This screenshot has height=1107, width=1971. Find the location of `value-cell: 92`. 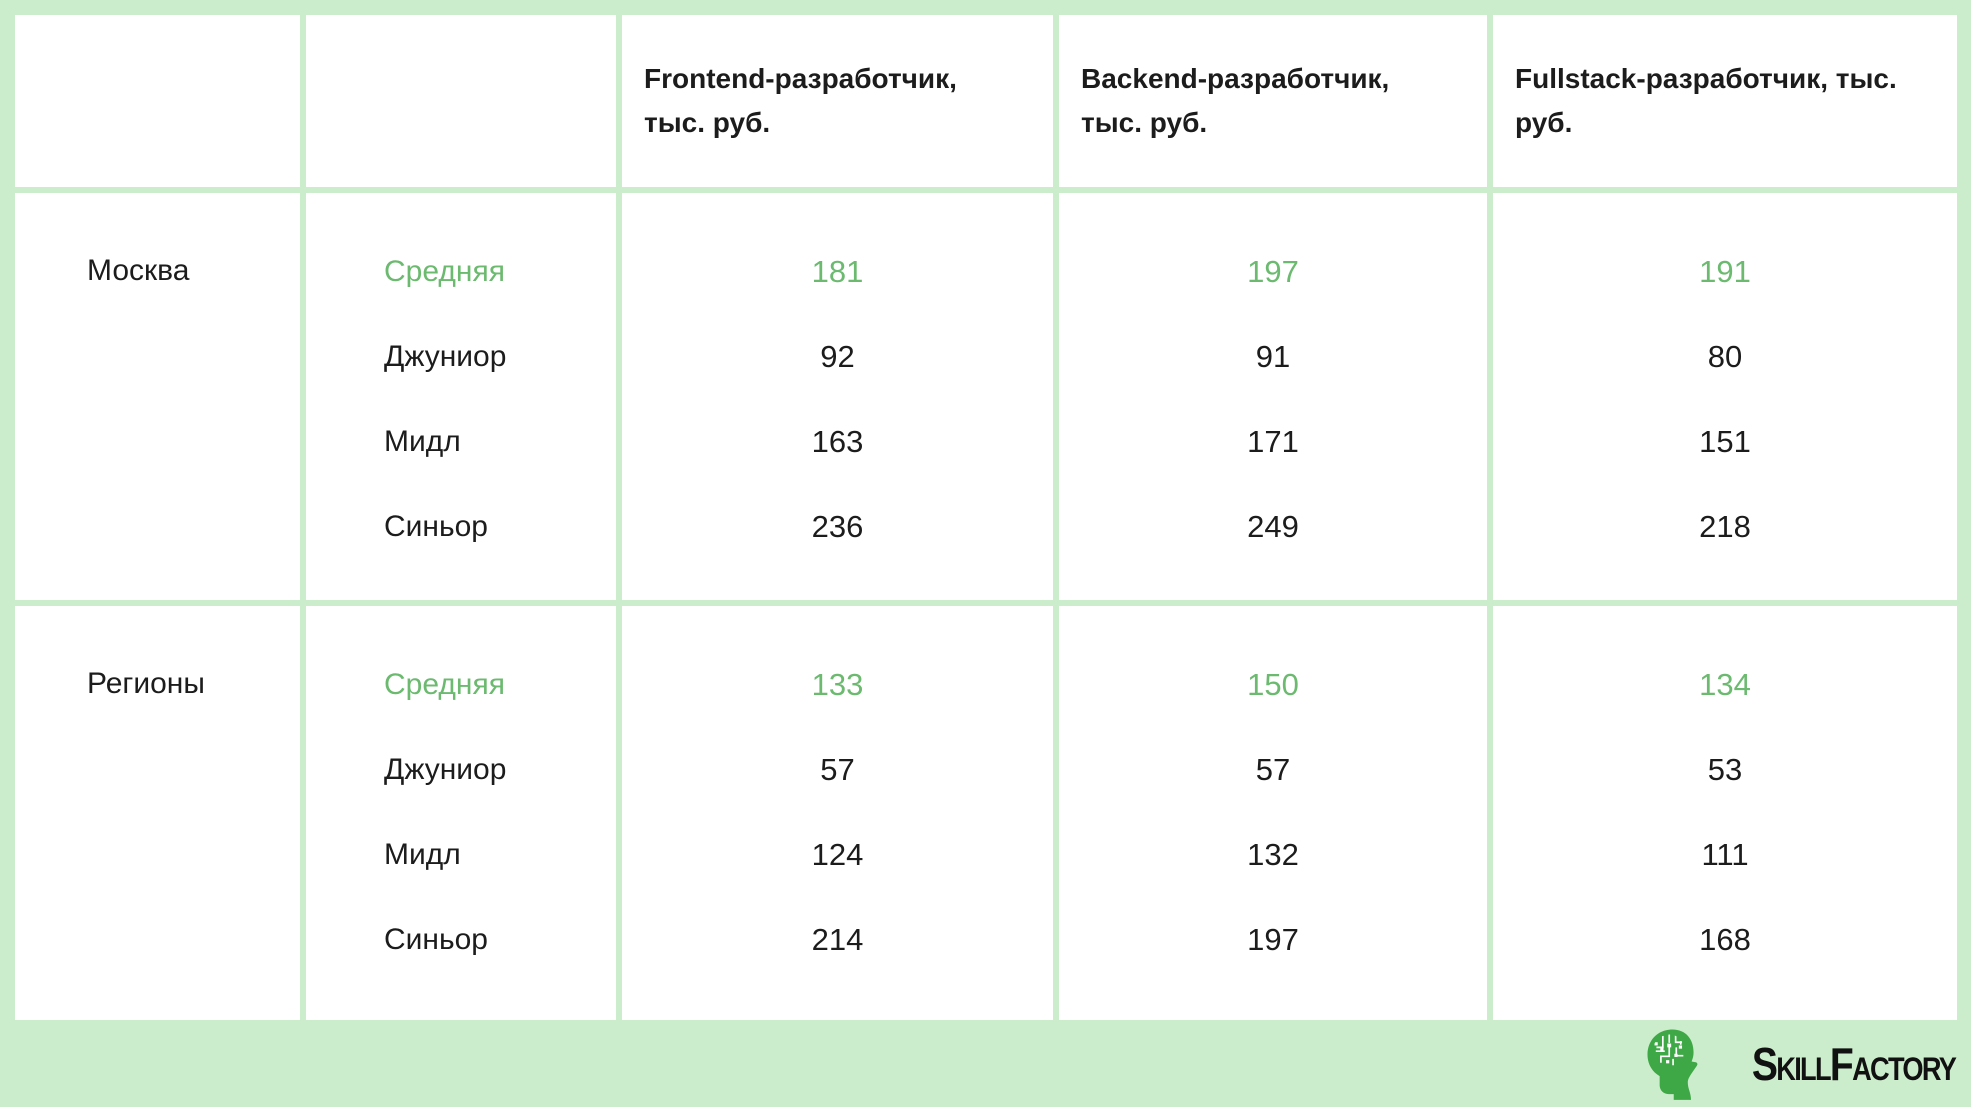

value-cell: 92 is located at coordinates (837, 356).